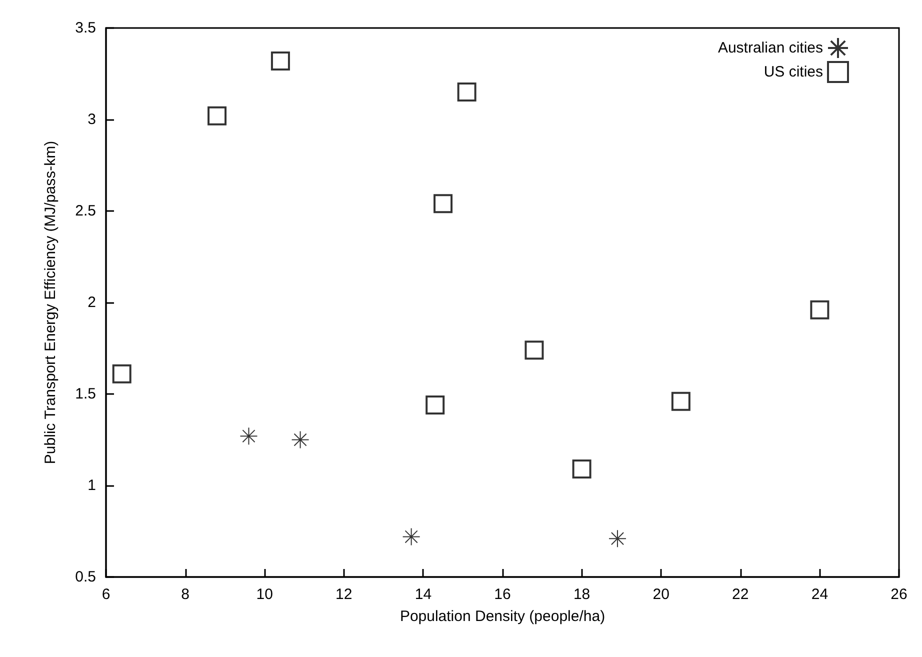 The width and height of the screenshot is (922, 657). Describe the element at coordinates (185, 594) in the screenshot. I see `x-tick-label: 8` at that location.